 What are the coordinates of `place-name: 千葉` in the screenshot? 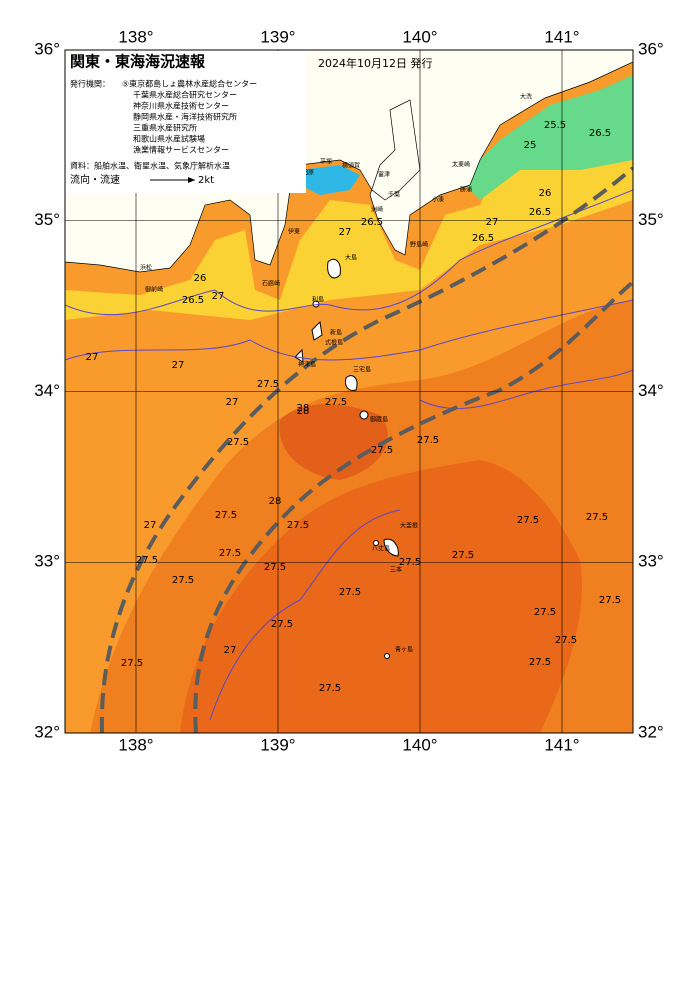 It's located at (394, 195).